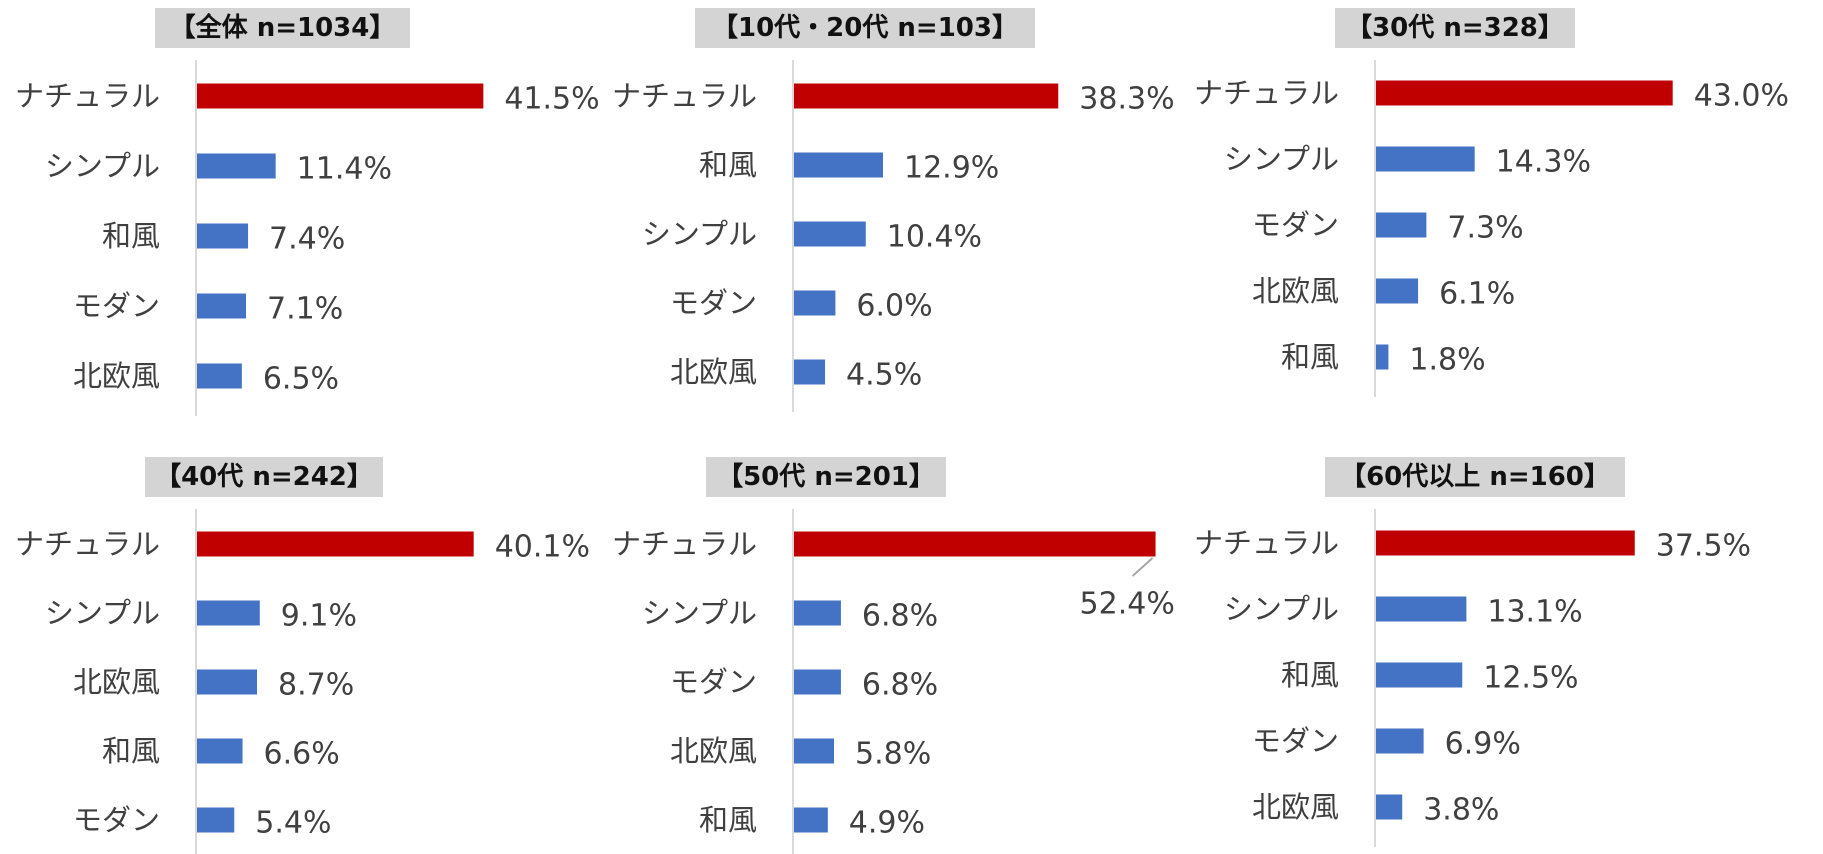 This screenshot has height=854, width=1823. What do you see at coordinates (865, 28) in the screenshot?
I see `chart-title: 【10代・20代 n=103】` at bounding box center [865, 28].